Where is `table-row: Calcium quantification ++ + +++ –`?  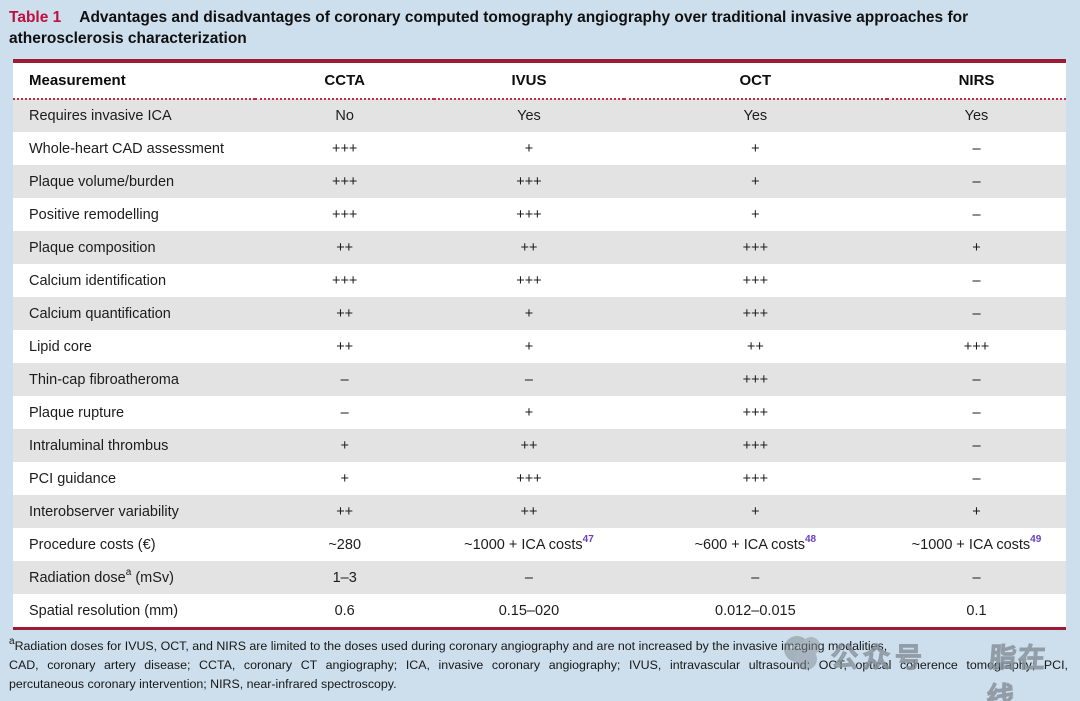 table-row: Calcium quantification ++ + +++ – is located at coordinates (539, 314).